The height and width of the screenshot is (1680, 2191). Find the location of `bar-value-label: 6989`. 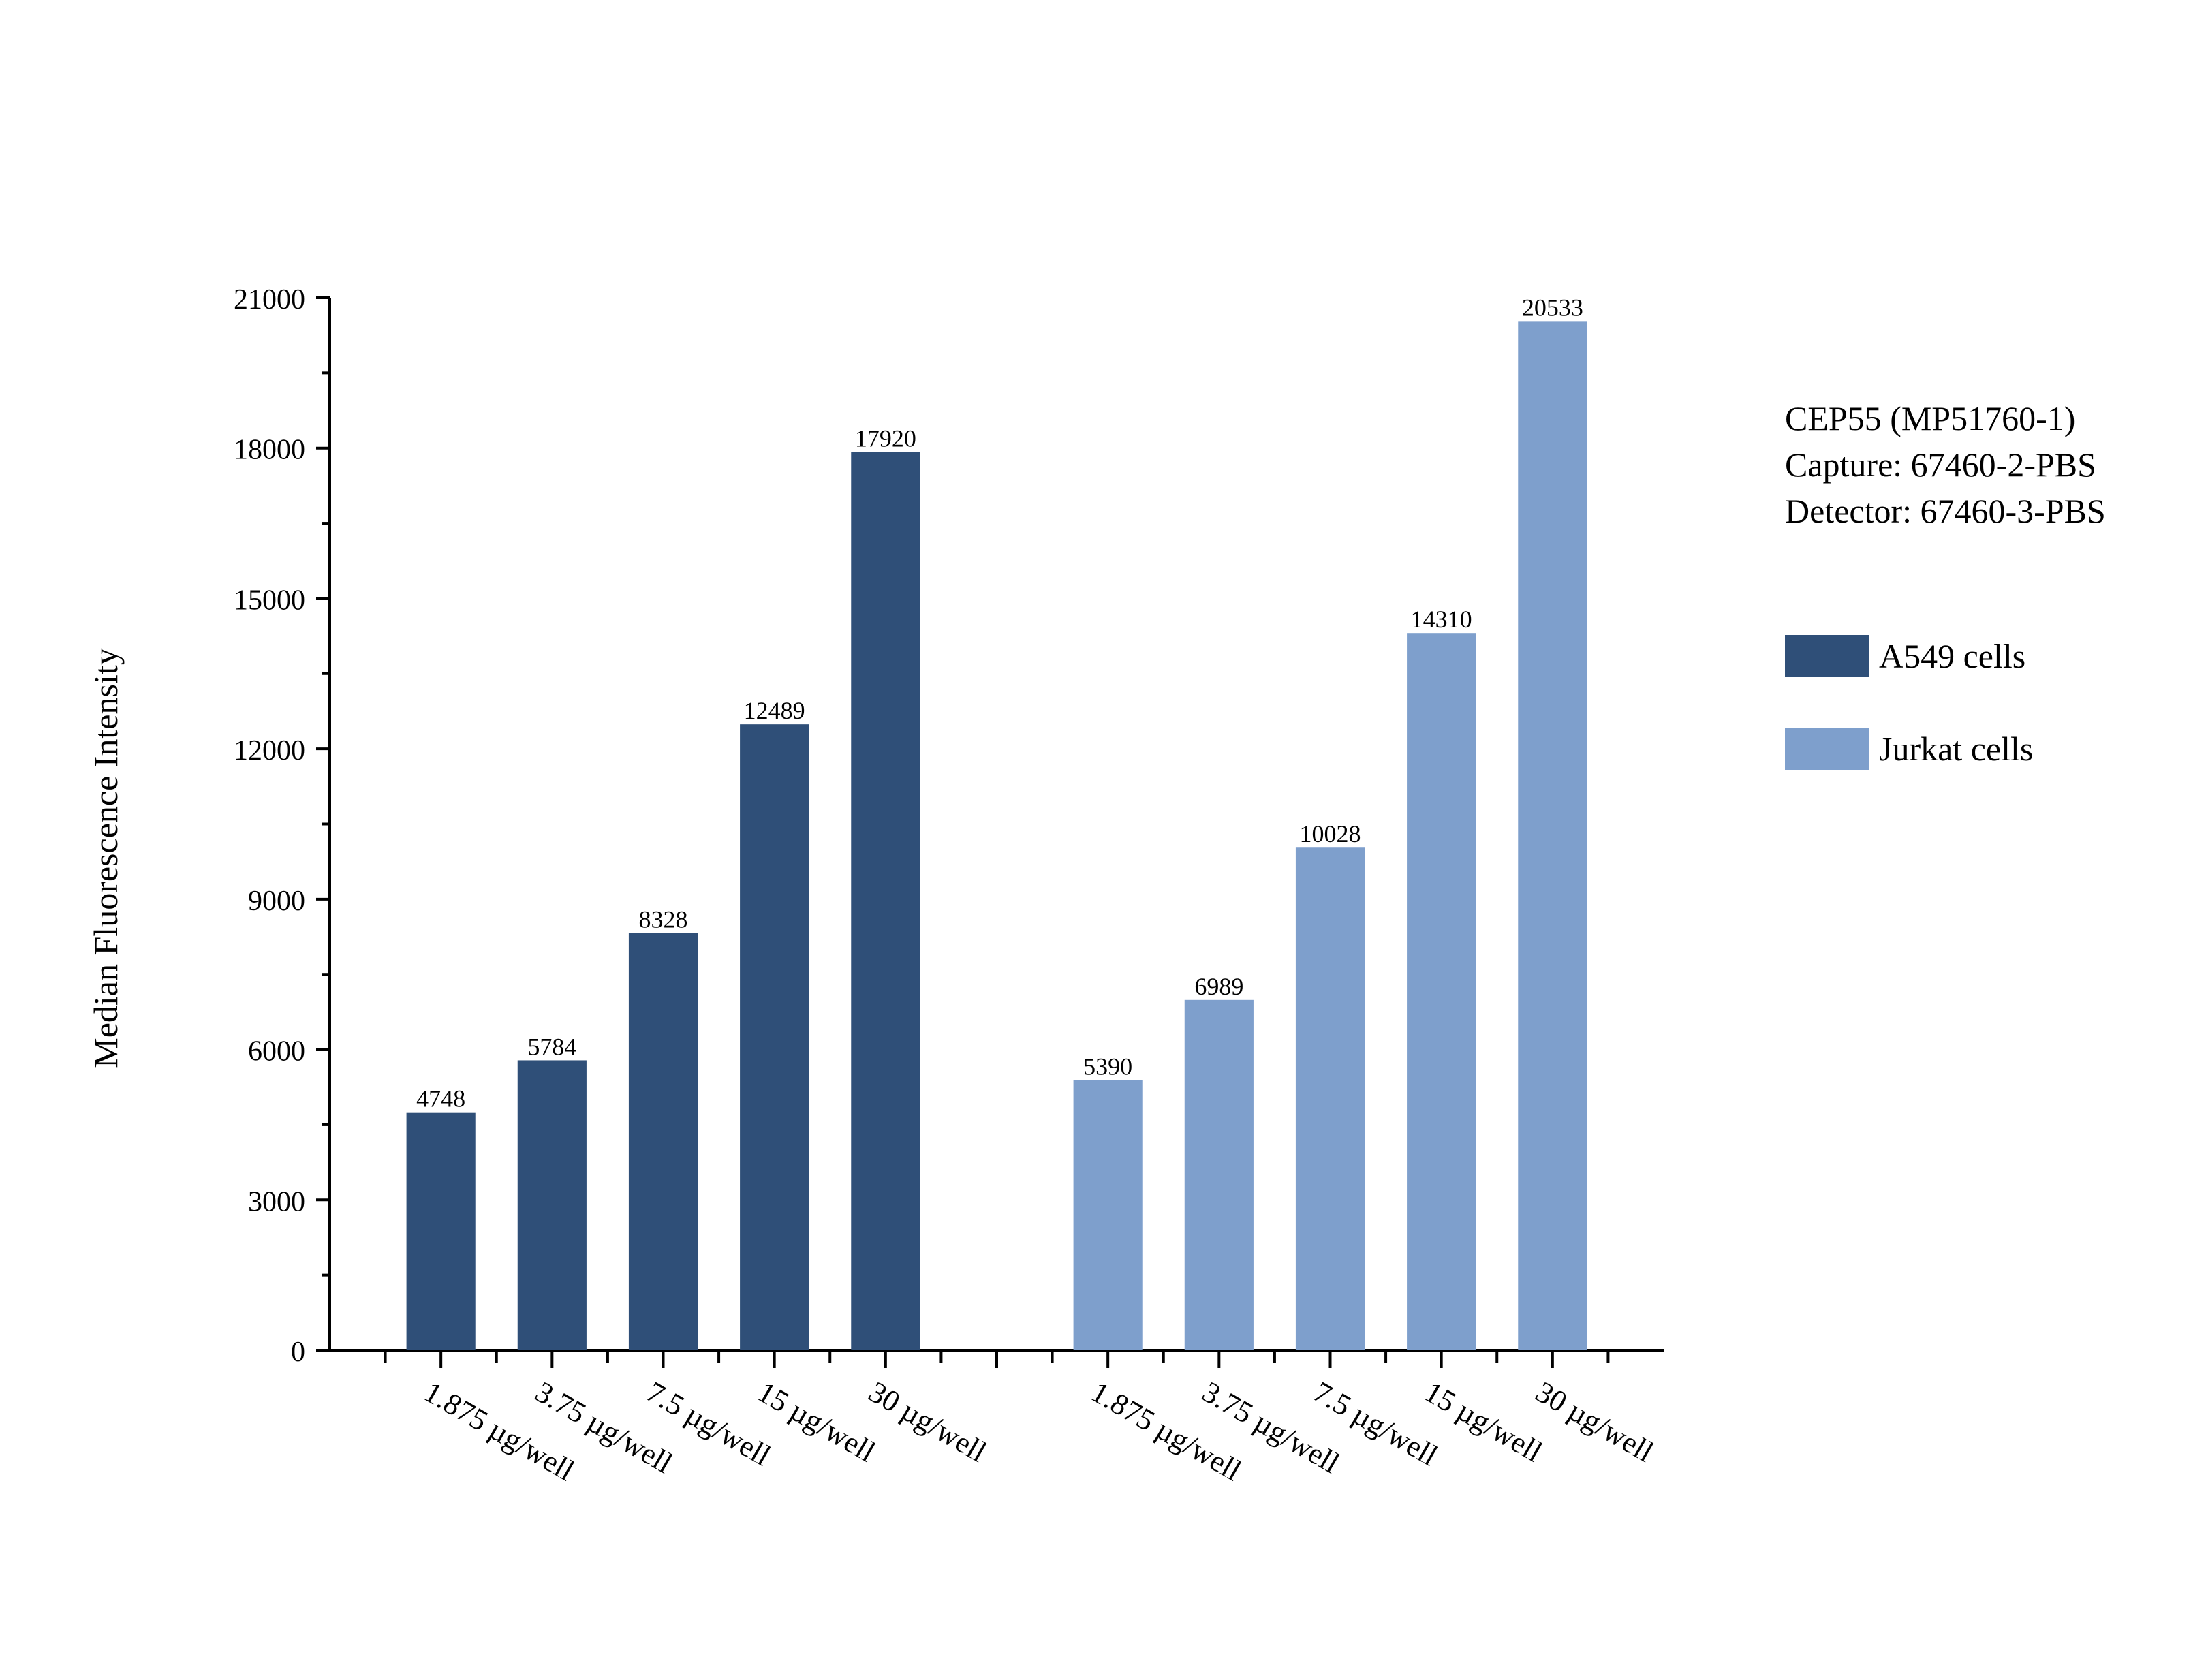

bar-value-label: 6989 is located at coordinates (1218, 986).